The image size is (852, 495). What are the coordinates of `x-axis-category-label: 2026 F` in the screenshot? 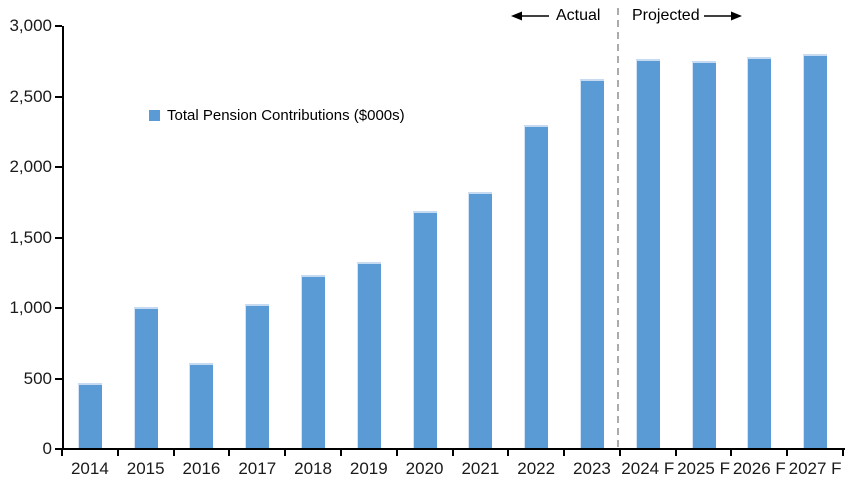 It's located at (759, 468).